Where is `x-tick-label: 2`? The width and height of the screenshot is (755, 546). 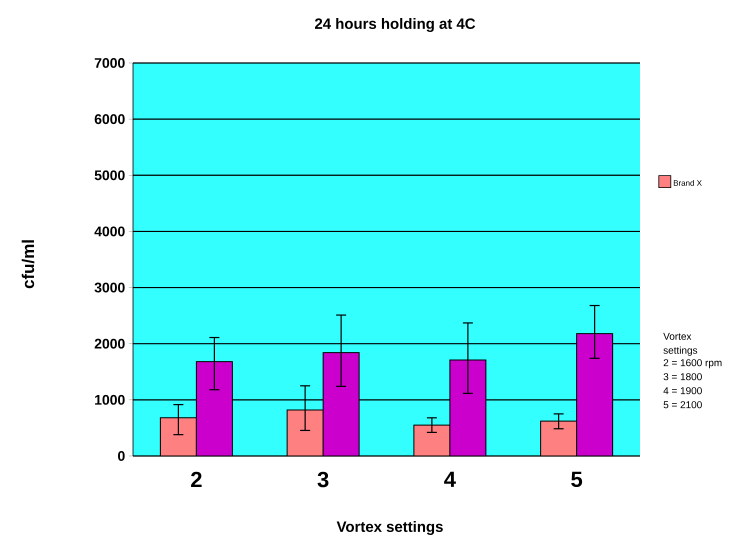
x-tick-label: 2 is located at coordinates (196, 480).